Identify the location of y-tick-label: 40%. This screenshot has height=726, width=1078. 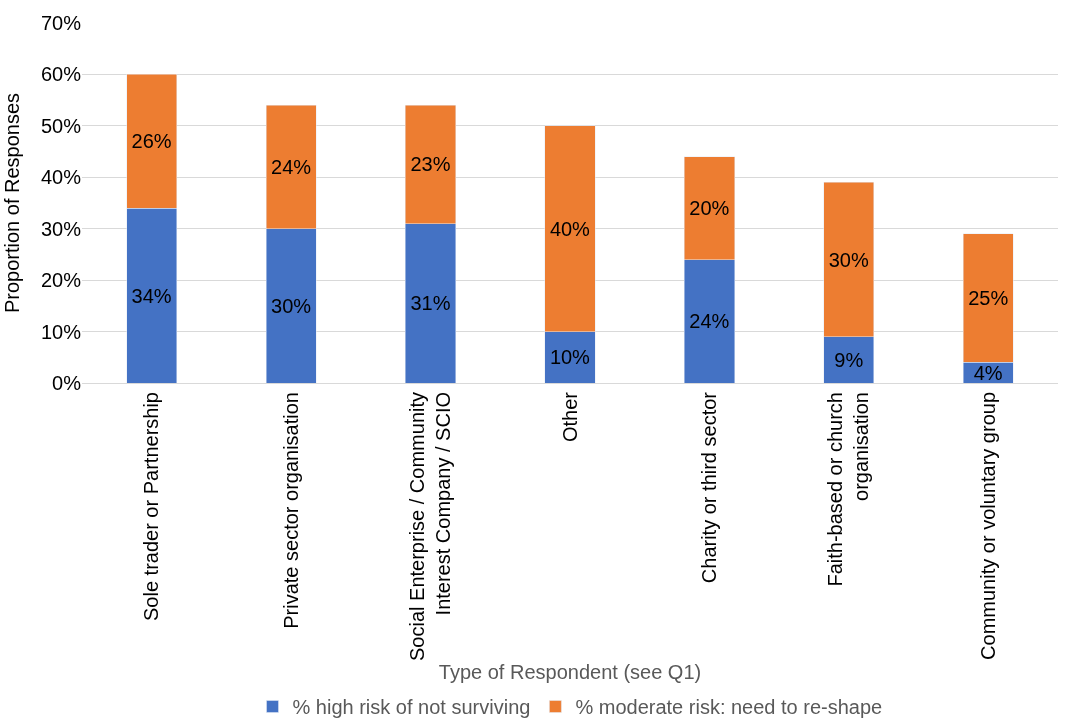
(61, 177).